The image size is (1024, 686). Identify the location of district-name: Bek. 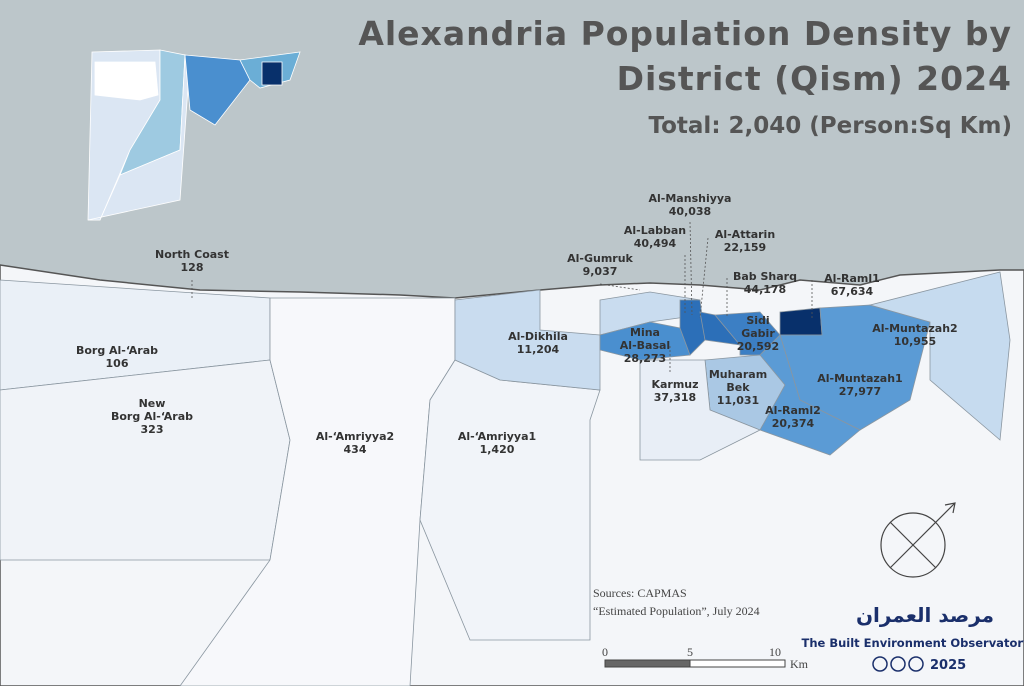
(738, 387).